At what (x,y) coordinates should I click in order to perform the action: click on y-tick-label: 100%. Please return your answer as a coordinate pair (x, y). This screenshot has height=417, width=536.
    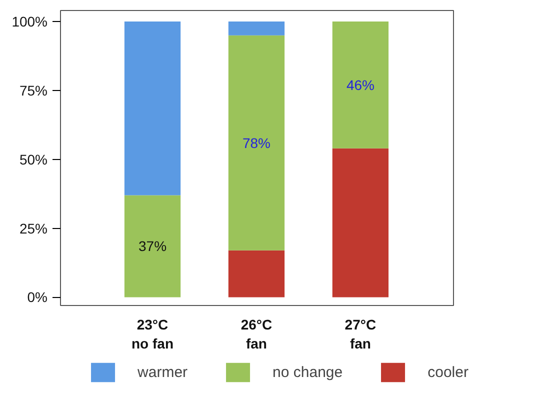
    Looking at the image, I should click on (30, 22).